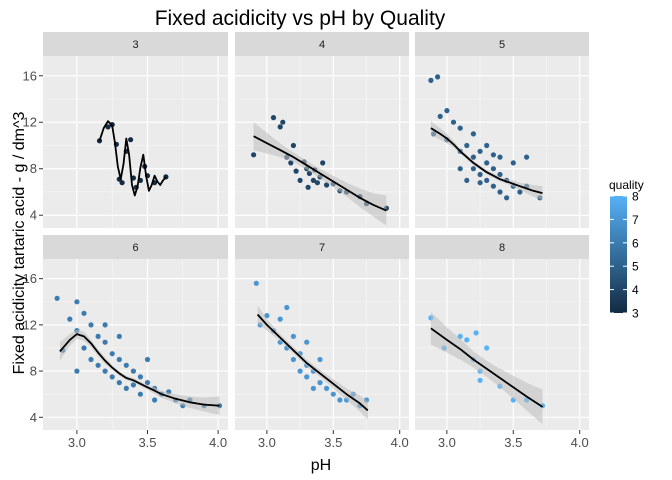  What do you see at coordinates (300, 18) in the screenshot?
I see `chart-title: Fixed acidicity vs pH by Quality` at bounding box center [300, 18].